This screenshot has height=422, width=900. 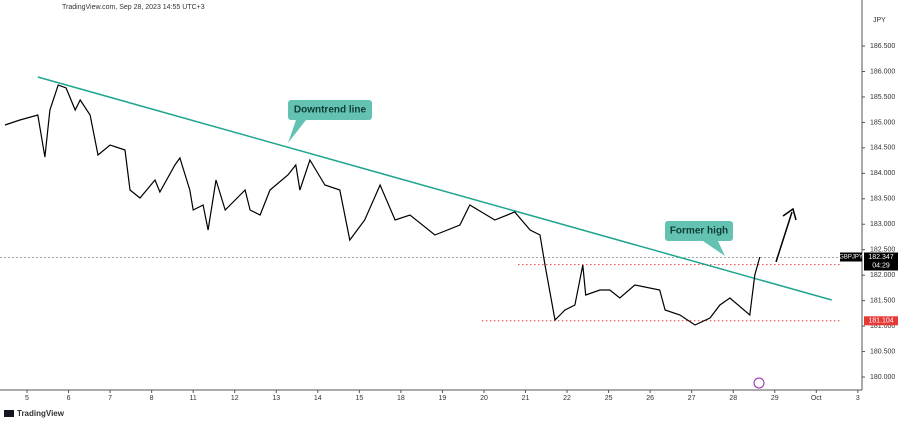 I want to click on symbol-label: GBPJPY, so click(x=851, y=258).